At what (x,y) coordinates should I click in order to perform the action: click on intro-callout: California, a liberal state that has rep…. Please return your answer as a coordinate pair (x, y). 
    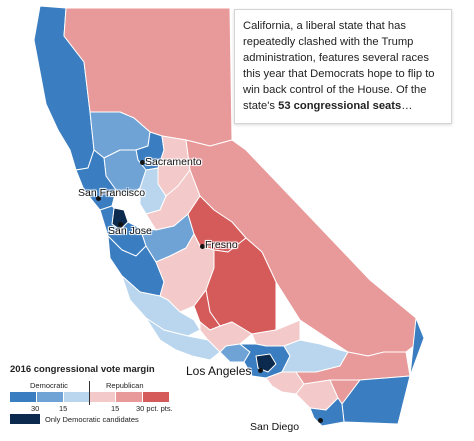
    Looking at the image, I should click on (343, 66).